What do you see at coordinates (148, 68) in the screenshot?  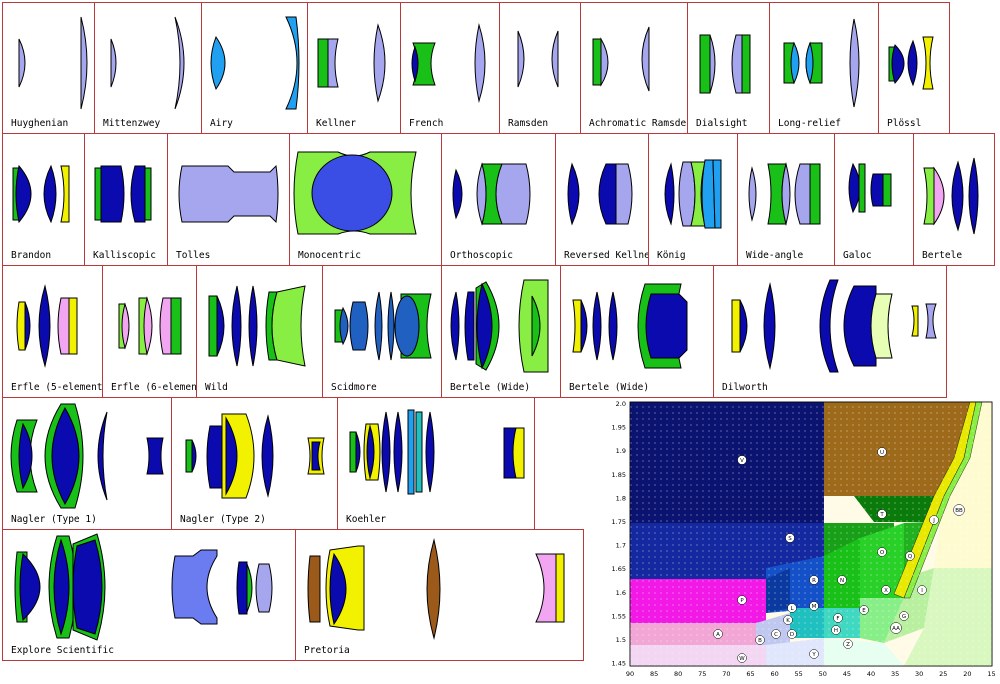 I see `diagram-mittenzwey: Mittenzwey` at bounding box center [148, 68].